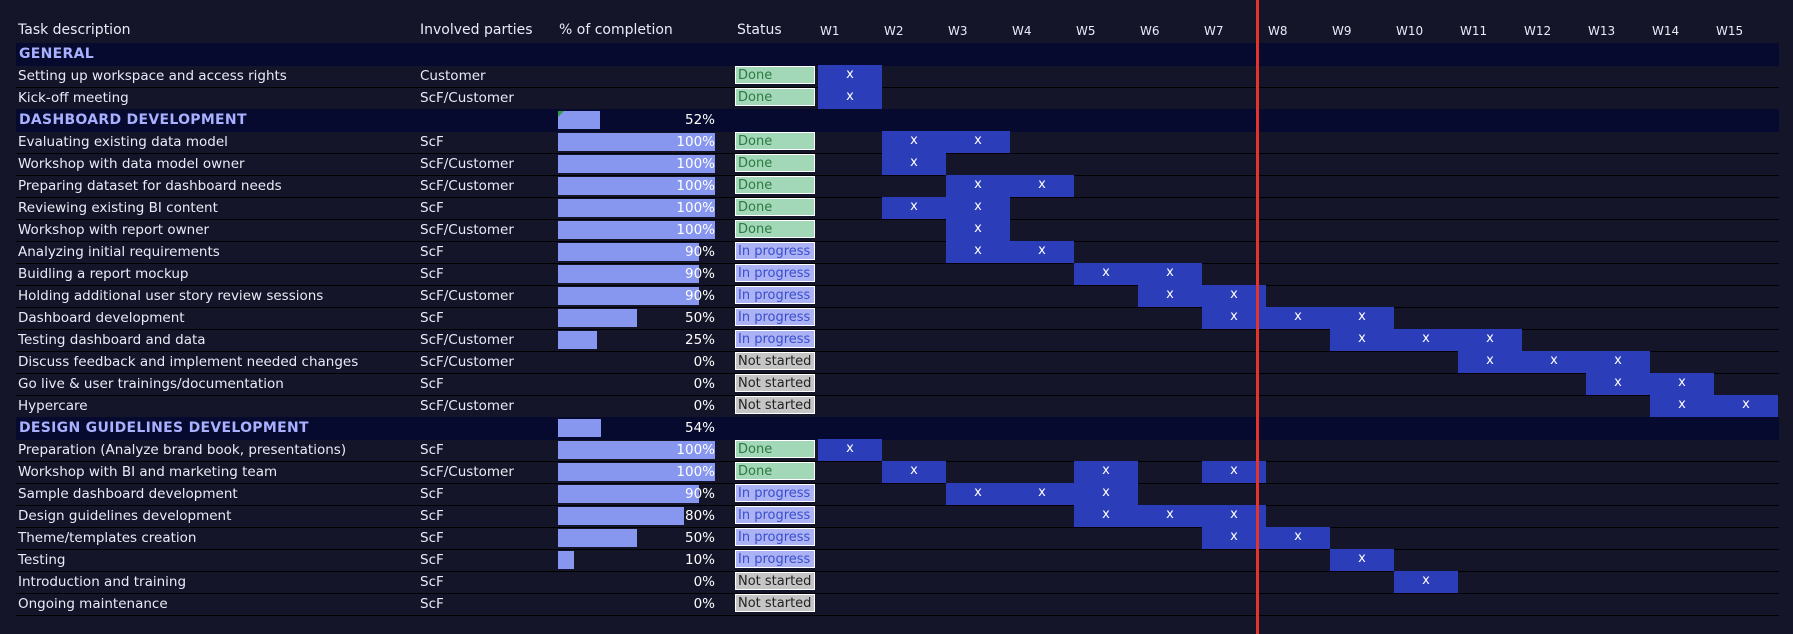 The image size is (1793, 634). I want to click on section-completion: 52%, so click(636, 120).